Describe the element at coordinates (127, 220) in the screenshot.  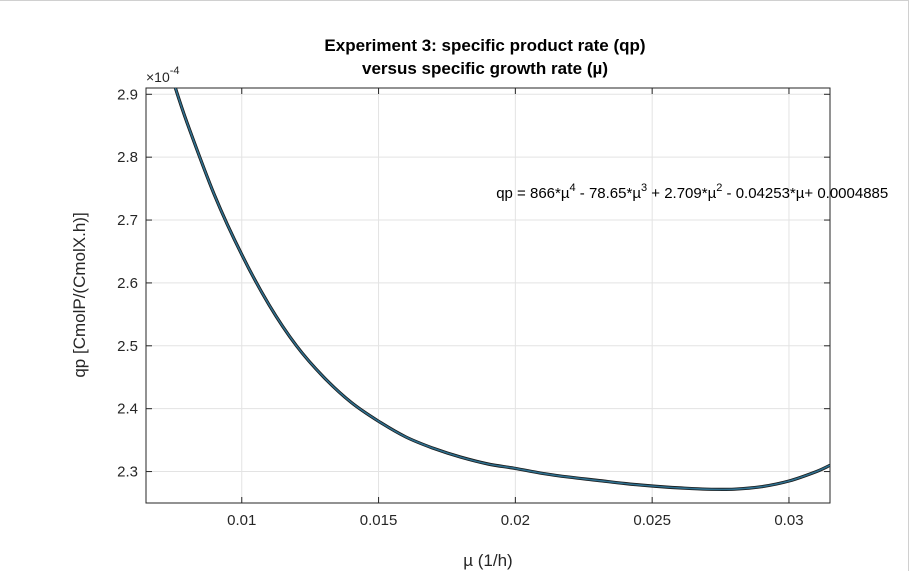
I see `y-tick-label: 2.7` at that location.